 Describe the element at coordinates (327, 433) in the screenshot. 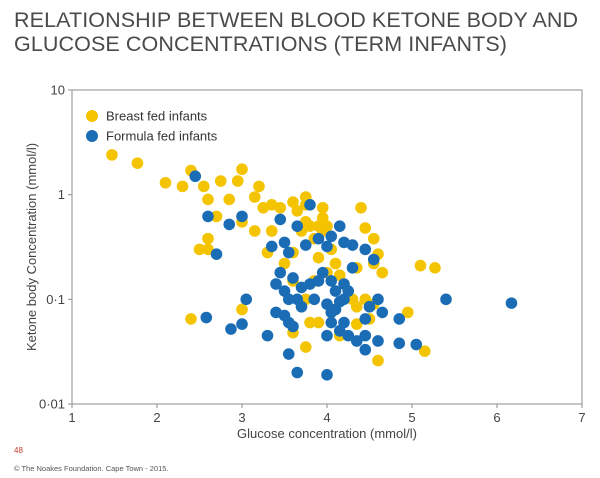

I see `x-axis-label: Glucose concentration (mmol/l)` at that location.